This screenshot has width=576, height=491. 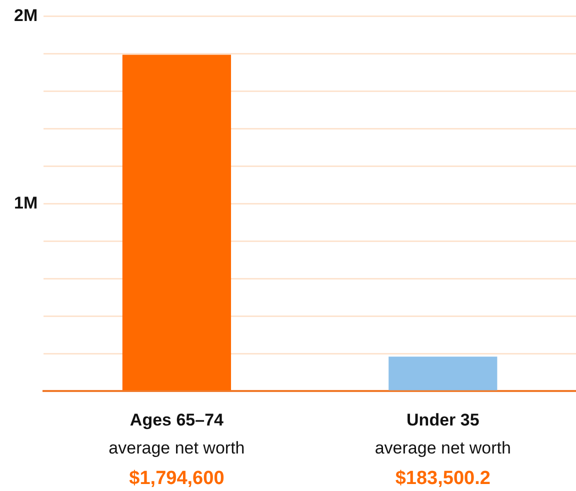 What do you see at coordinates (26, 15) in the screenshot?
I see `y-tick-label: 2M` at bounding box center [26, 15].